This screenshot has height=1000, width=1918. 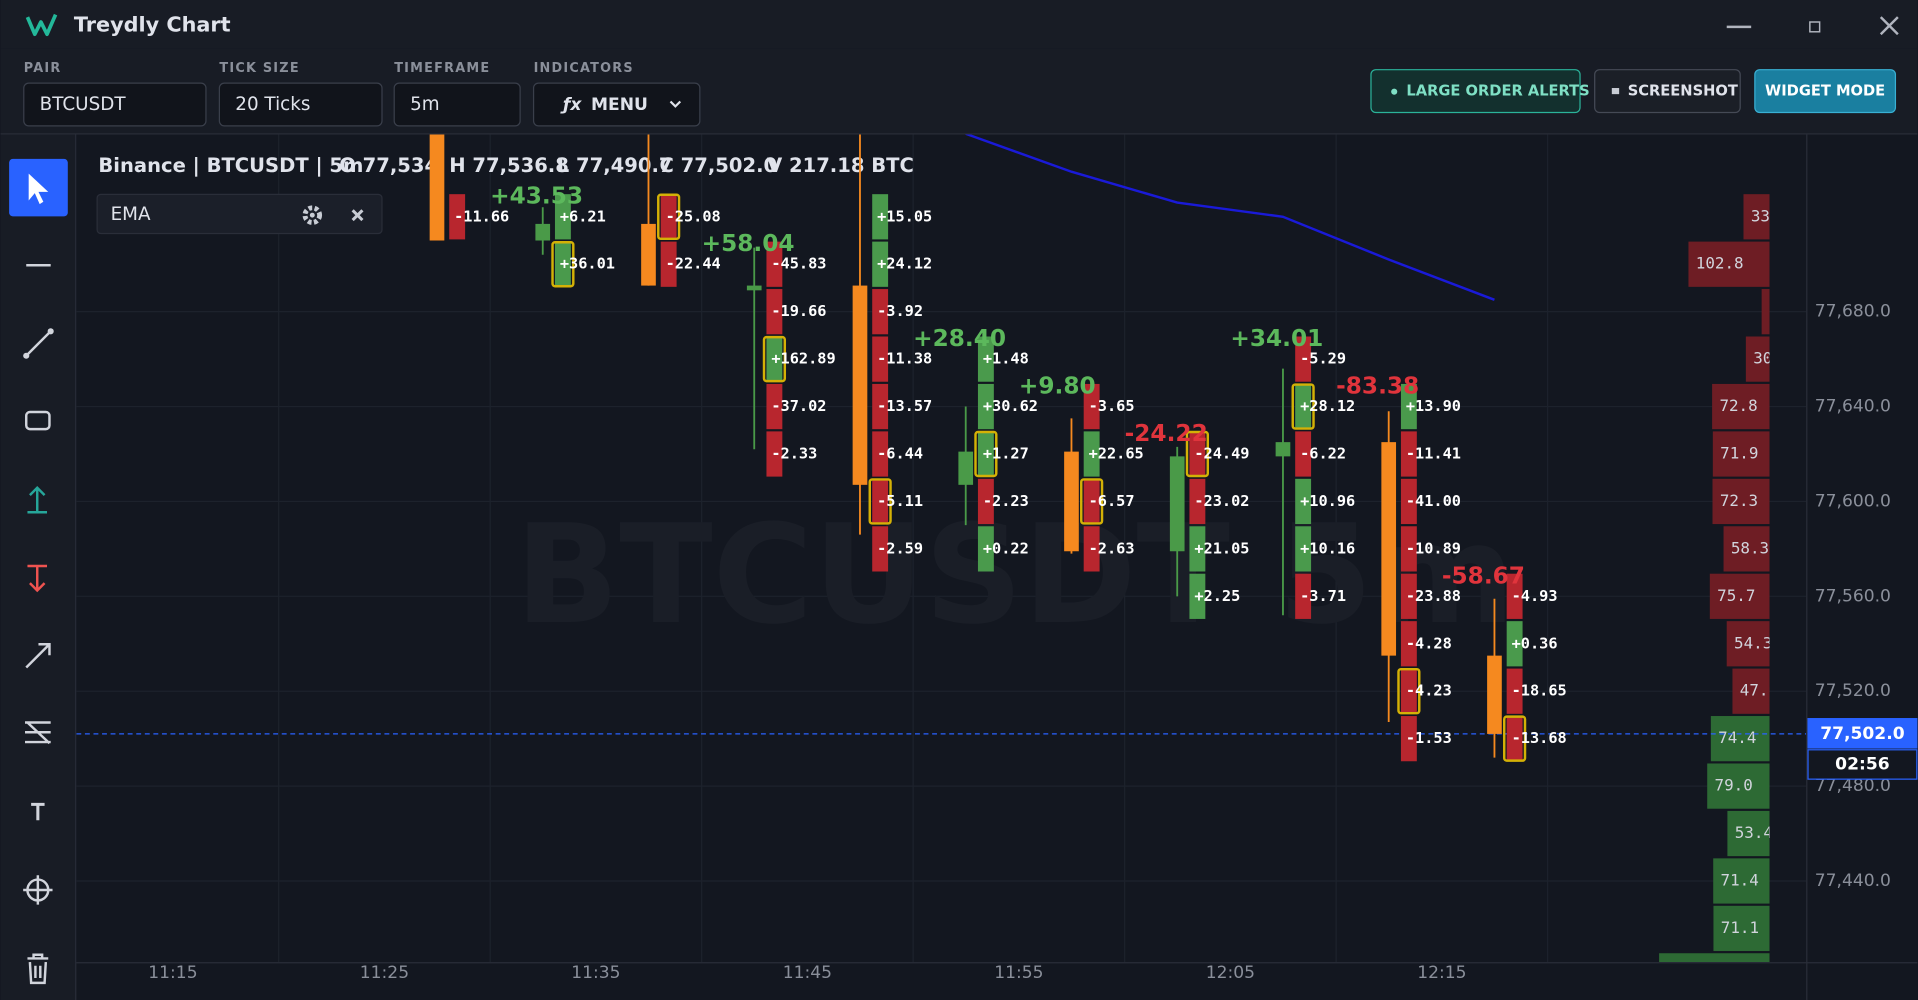 I want to click on screenshot-button, so click(x=1667, y=91).